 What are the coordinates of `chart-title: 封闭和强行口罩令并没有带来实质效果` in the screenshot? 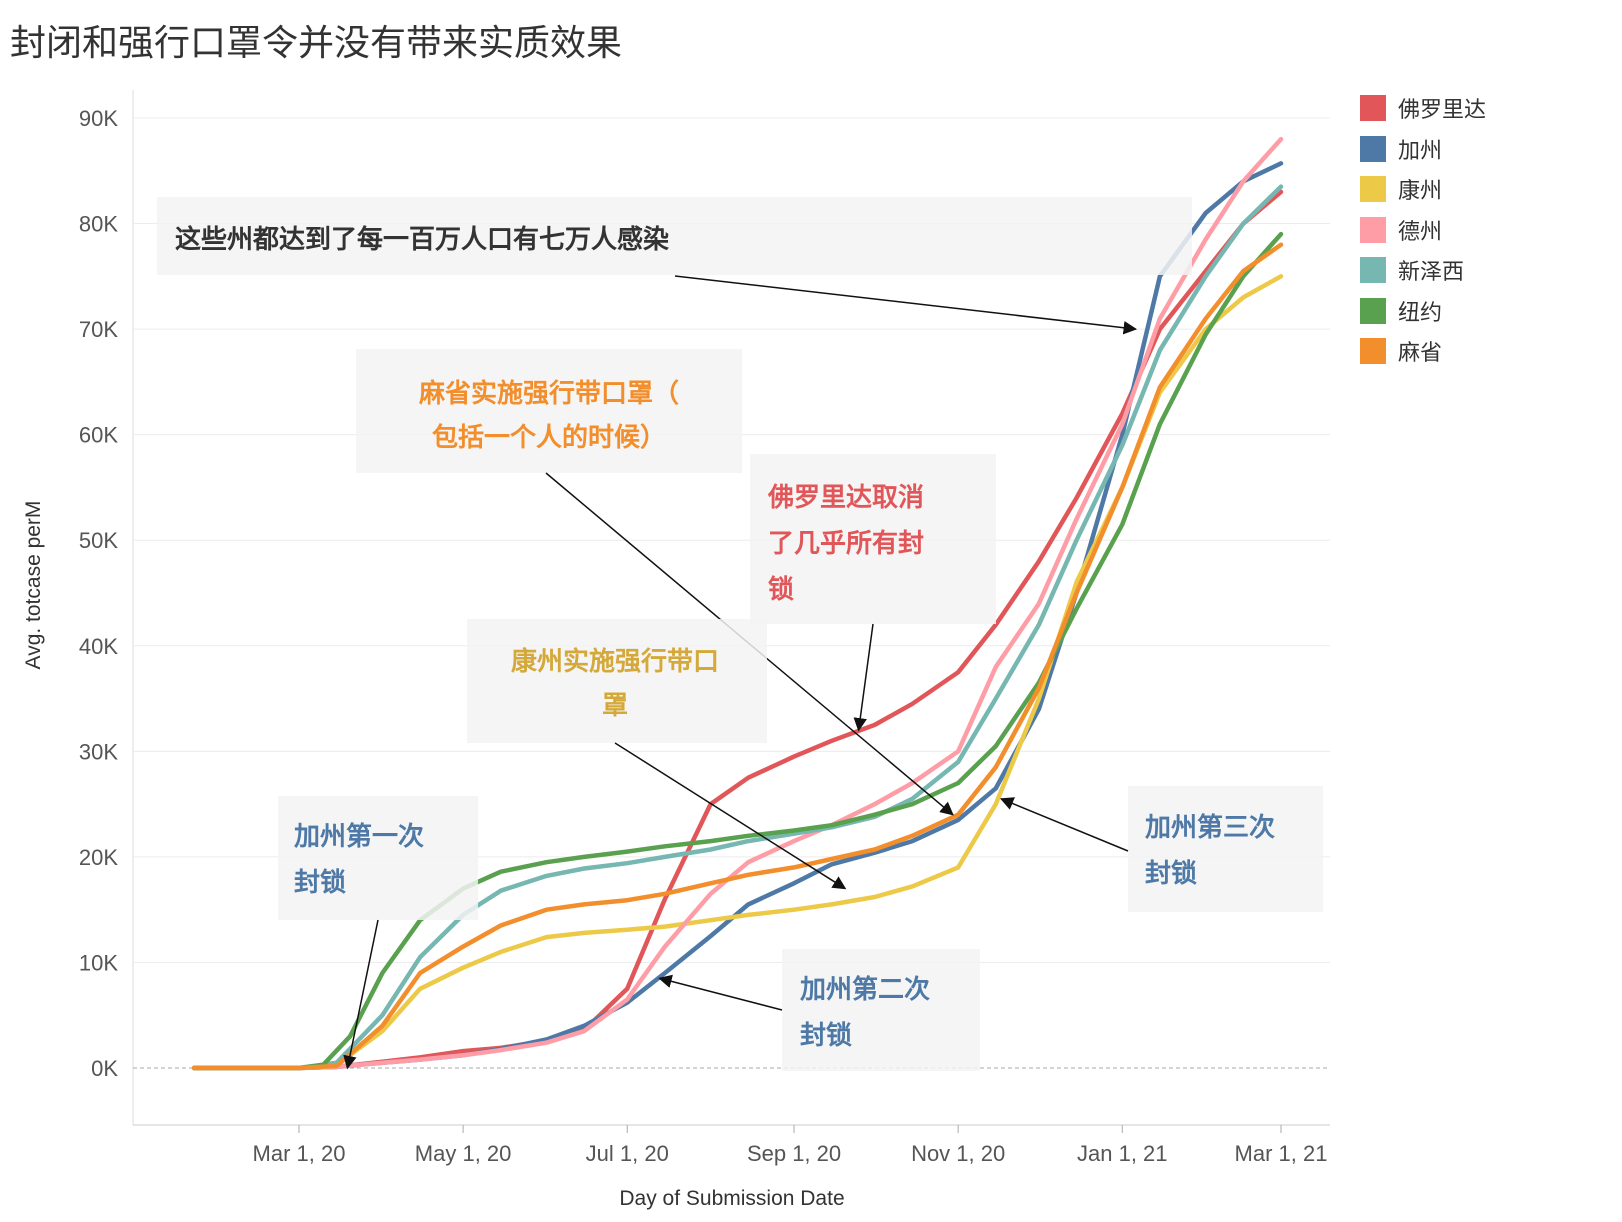 It's located at (316, 43).